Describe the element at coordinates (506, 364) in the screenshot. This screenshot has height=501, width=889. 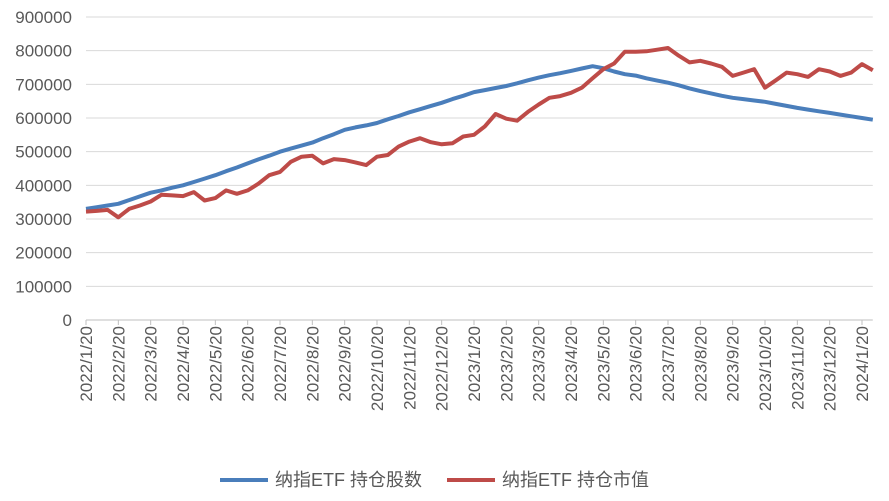
I see `x-tick-label: 2023/2/20` at that location.